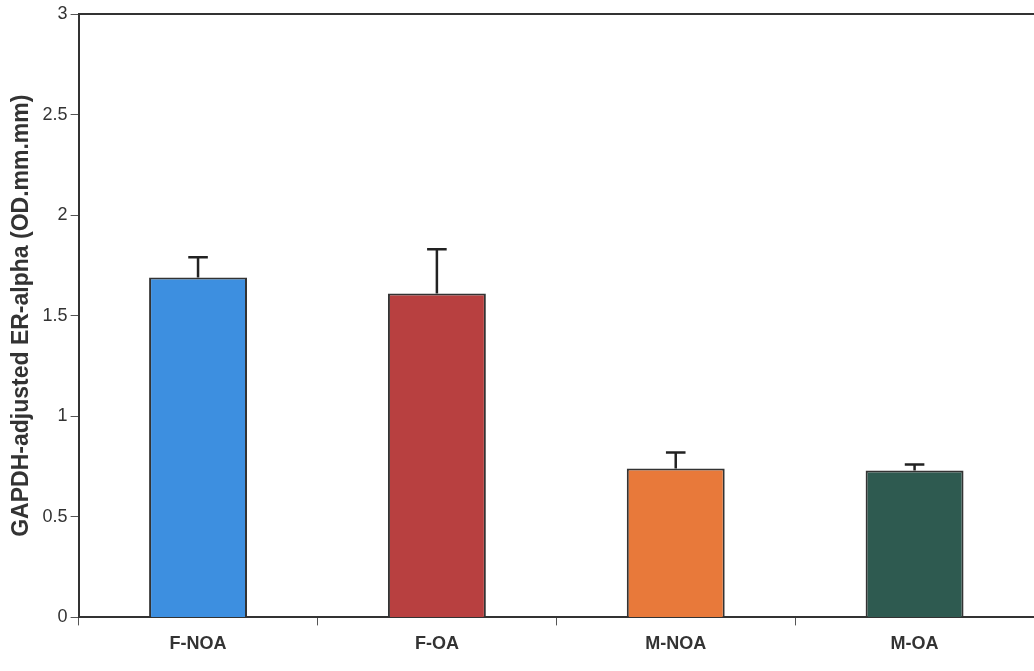 The width and height of the screenshot is (1034, 671). I want to click on y-tick-label: 1, so click(62, 415).